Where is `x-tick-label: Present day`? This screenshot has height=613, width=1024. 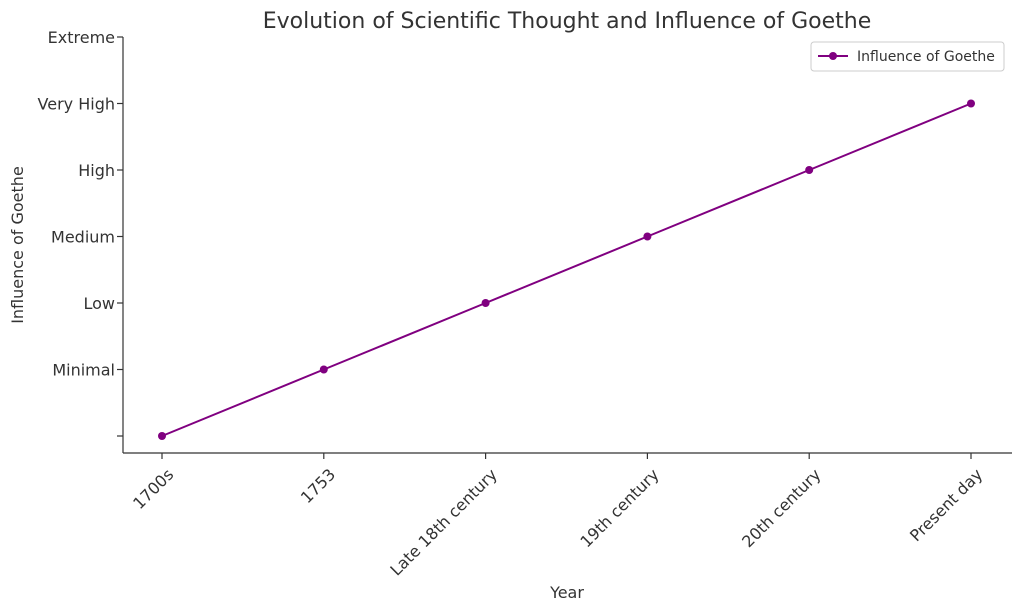 x-tick-label: Present day is located at coordinates (946, 505).